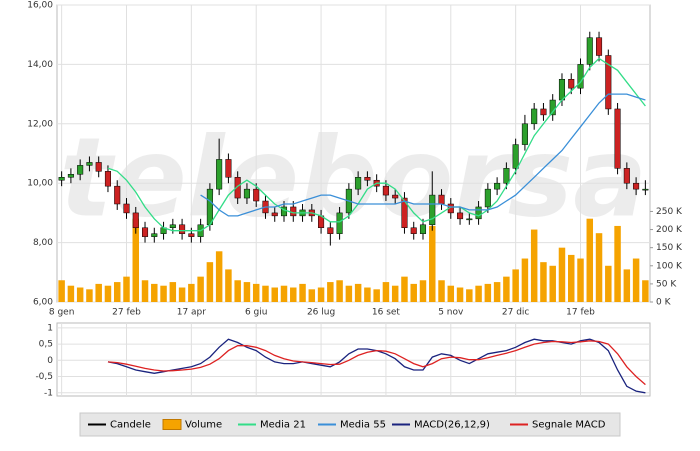 This screenshot has height=451, width=700. I want to click on legend-label: Media 55, so click(363, 425).